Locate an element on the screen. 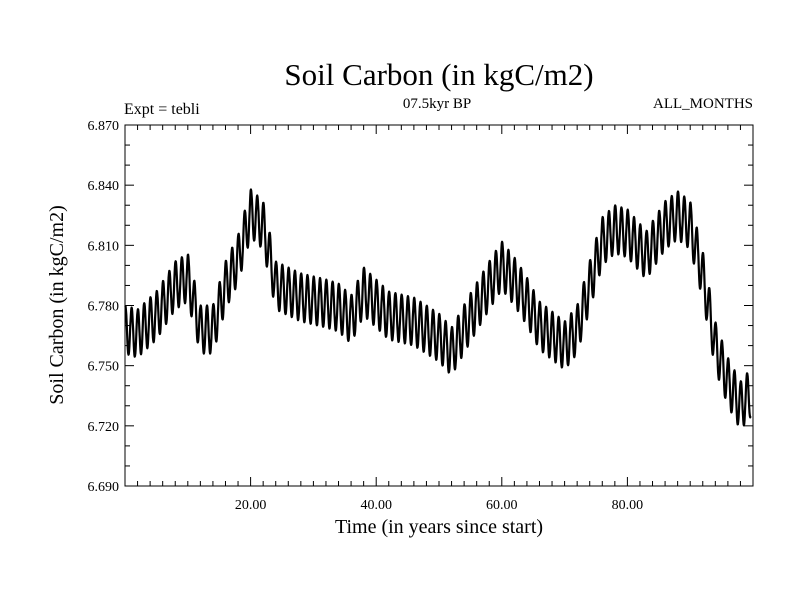  x-tick-label: 20.00 is located at coordinates (251, 505).